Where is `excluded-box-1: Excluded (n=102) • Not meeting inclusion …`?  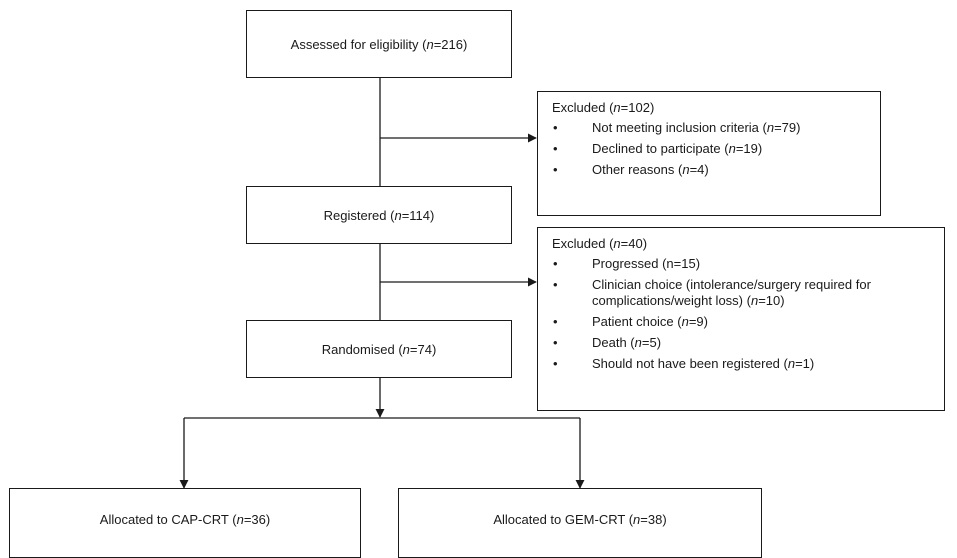 excluded-box-1: Excluded (n=102) • Not meeting inclusion … is located at coordinates (709, 153).